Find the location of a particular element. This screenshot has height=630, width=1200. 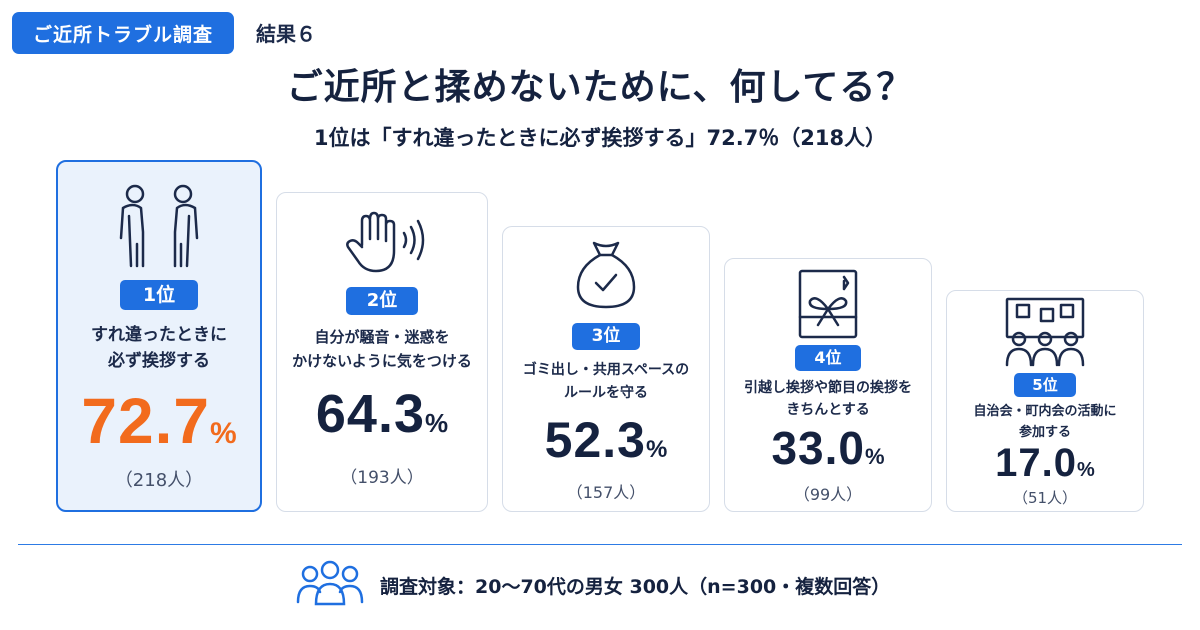

card-label: すれ違ったときに 必ず挨拶する is located at coordinates (159, 348).